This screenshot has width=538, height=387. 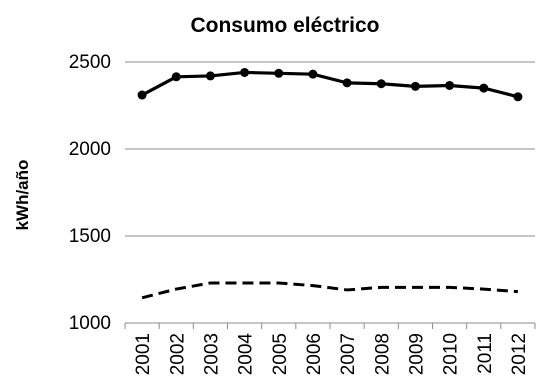 I want to click on series-1-point-2006, so click(x=313, y=74).